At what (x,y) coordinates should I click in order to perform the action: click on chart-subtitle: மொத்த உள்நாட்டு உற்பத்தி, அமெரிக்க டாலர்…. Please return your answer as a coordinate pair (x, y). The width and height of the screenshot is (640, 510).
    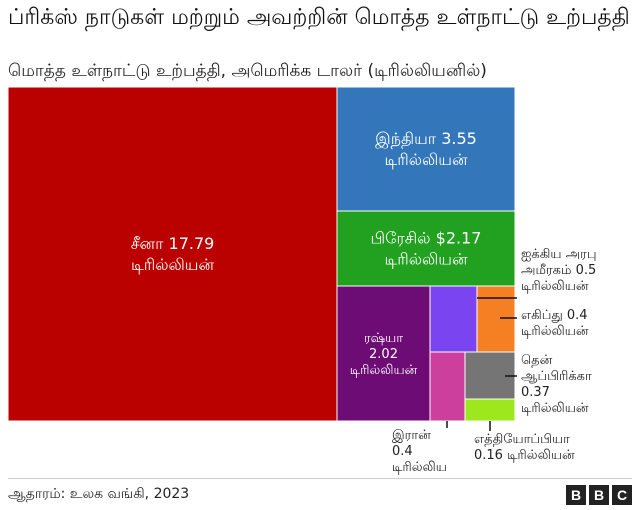
    Looking at the image, I should click on (247, 71).